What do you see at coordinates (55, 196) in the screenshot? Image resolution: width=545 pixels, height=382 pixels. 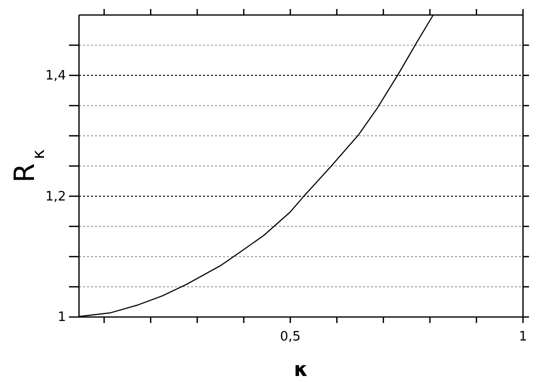 I see `y-tick-label: 1,2` at bounding box center [55, 196].